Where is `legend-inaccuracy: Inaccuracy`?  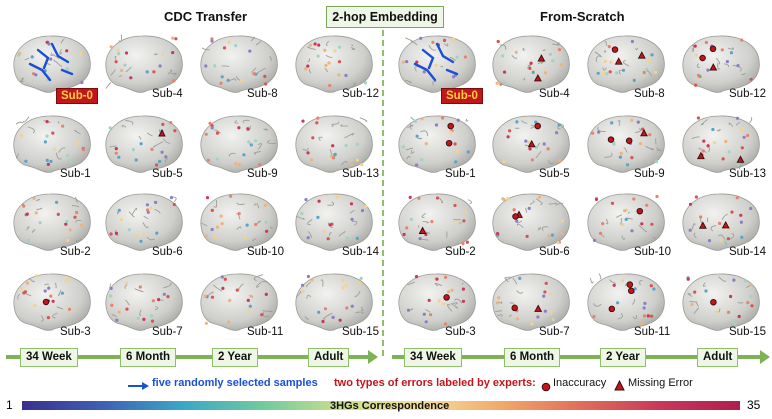 legend-inaccuracy: Inaccuracy is located at coordinates (580, 383).